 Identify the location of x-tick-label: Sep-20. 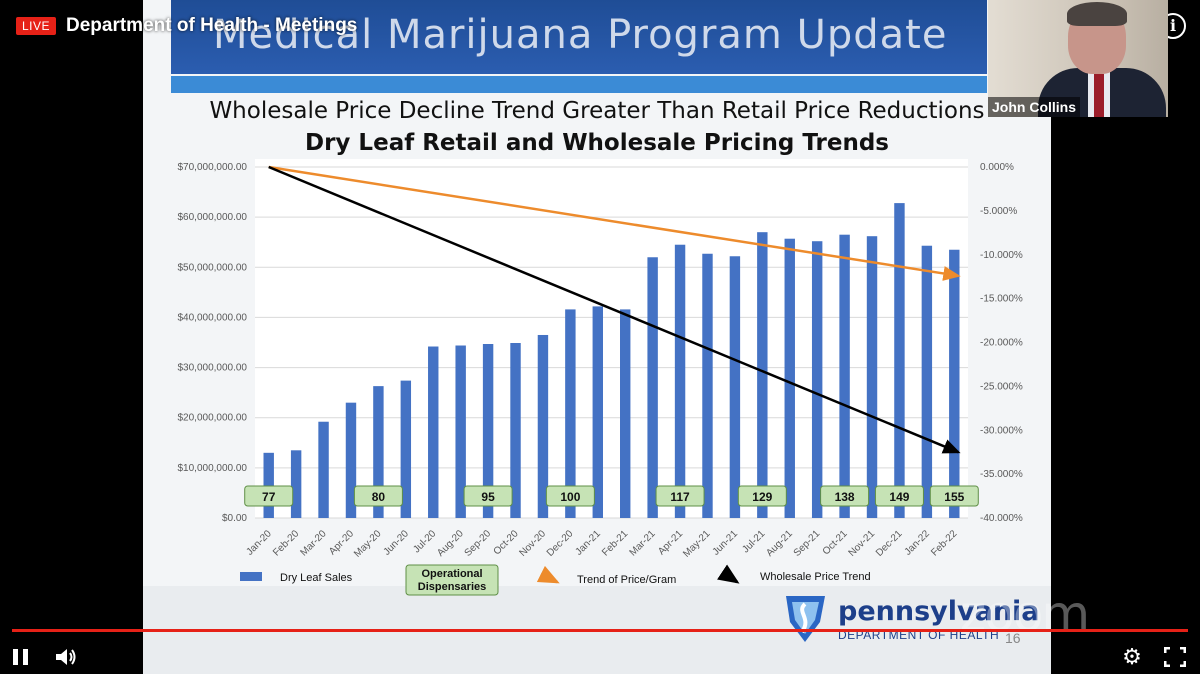
(478, 543).